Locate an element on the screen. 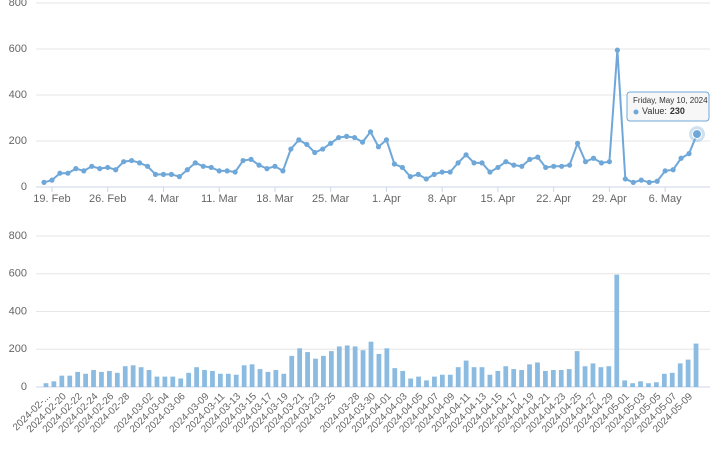  x-tick-label: 15. Apr is located at coordinates (497, 199).